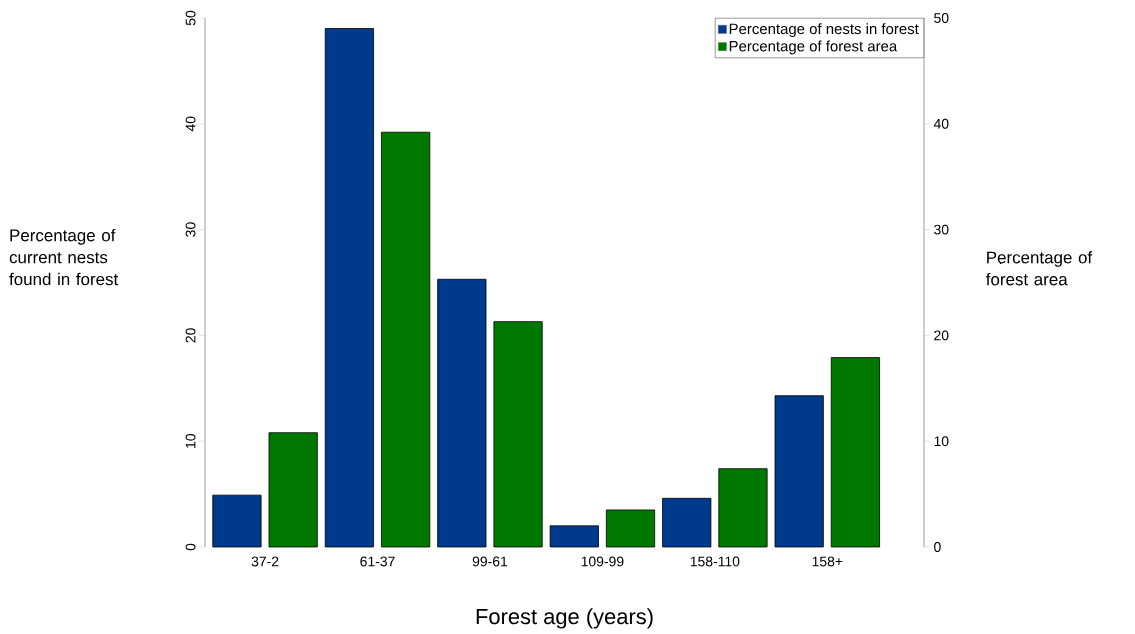 This screenshot has height=634, width=1135. Describe the element at coordinates (941, 441) in the screenshot. I see `y2-tick-label: 10` at that location.